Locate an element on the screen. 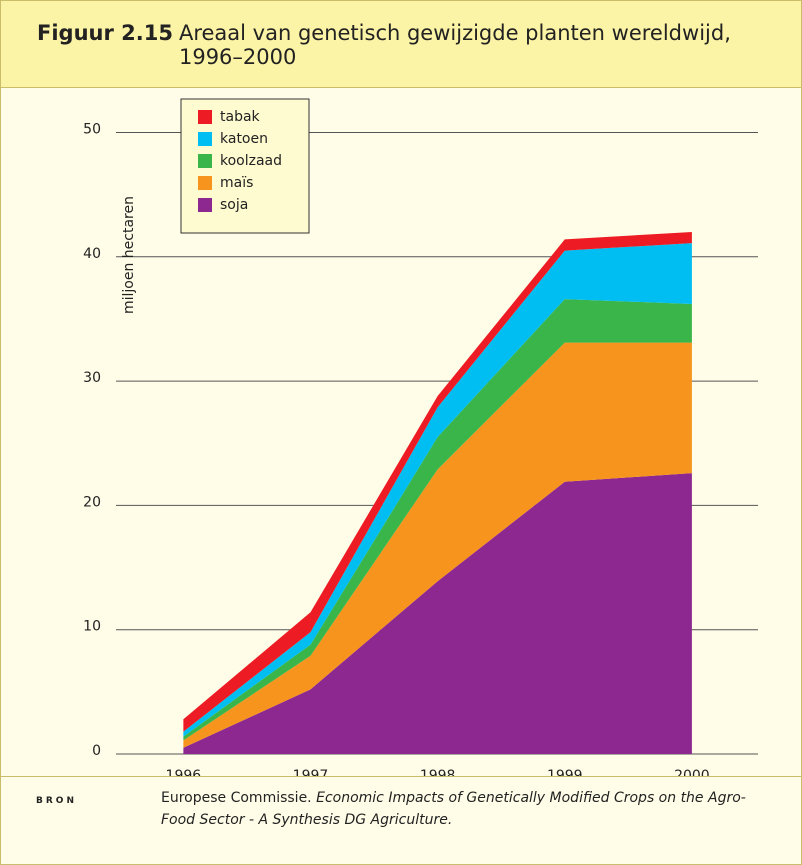  figure-label: Figuur 2.15 is located at coordinates (105, 33).